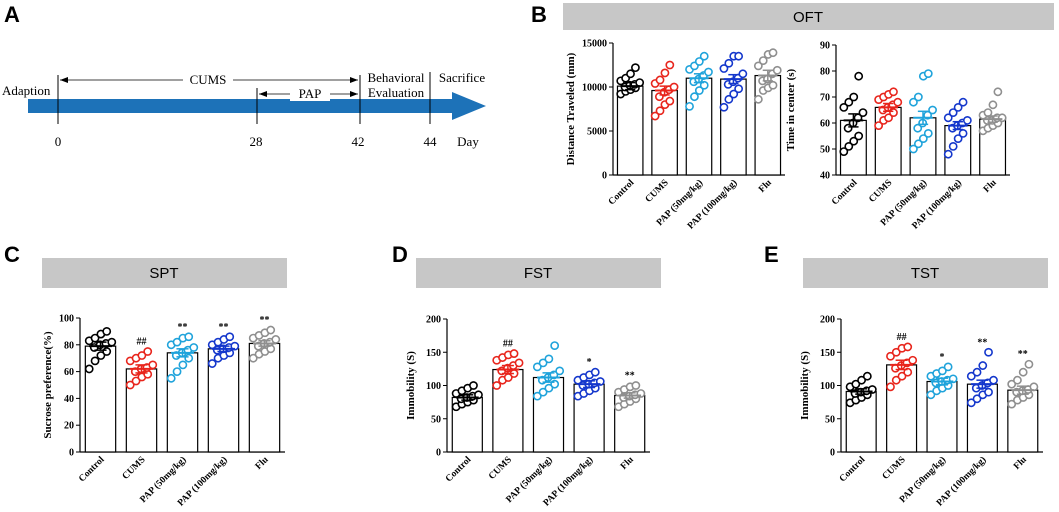 This screenshot has height=512, width=1059. Describe the element at coordinates (163, 273) in the screenshot. I see `spt-banner-label: SPT` at that location.